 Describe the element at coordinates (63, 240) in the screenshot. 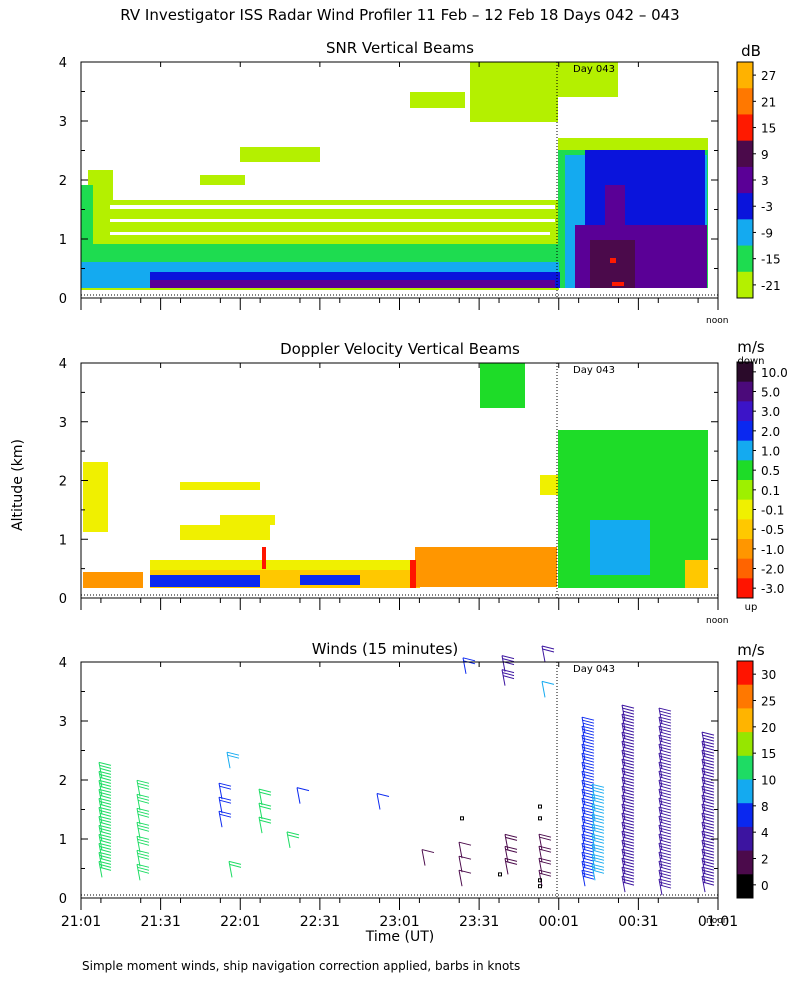

I see `snr-y-tick-label: 1` at that location.